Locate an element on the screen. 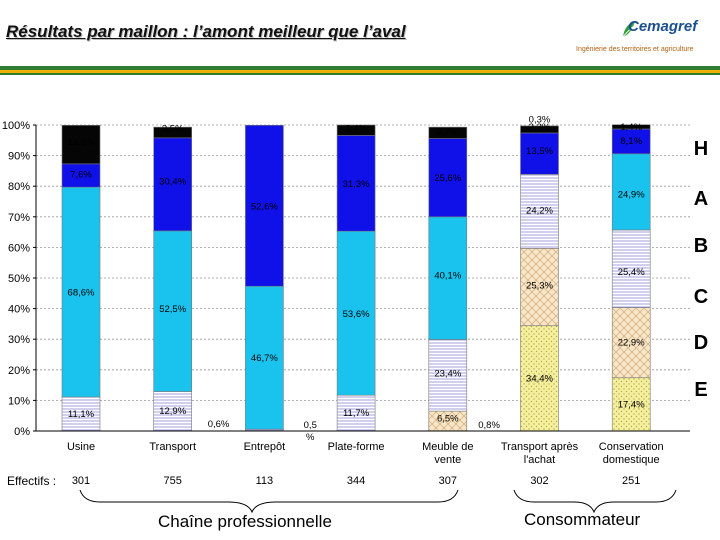  data-label: 25,6% is located at coordinates (447, 178).